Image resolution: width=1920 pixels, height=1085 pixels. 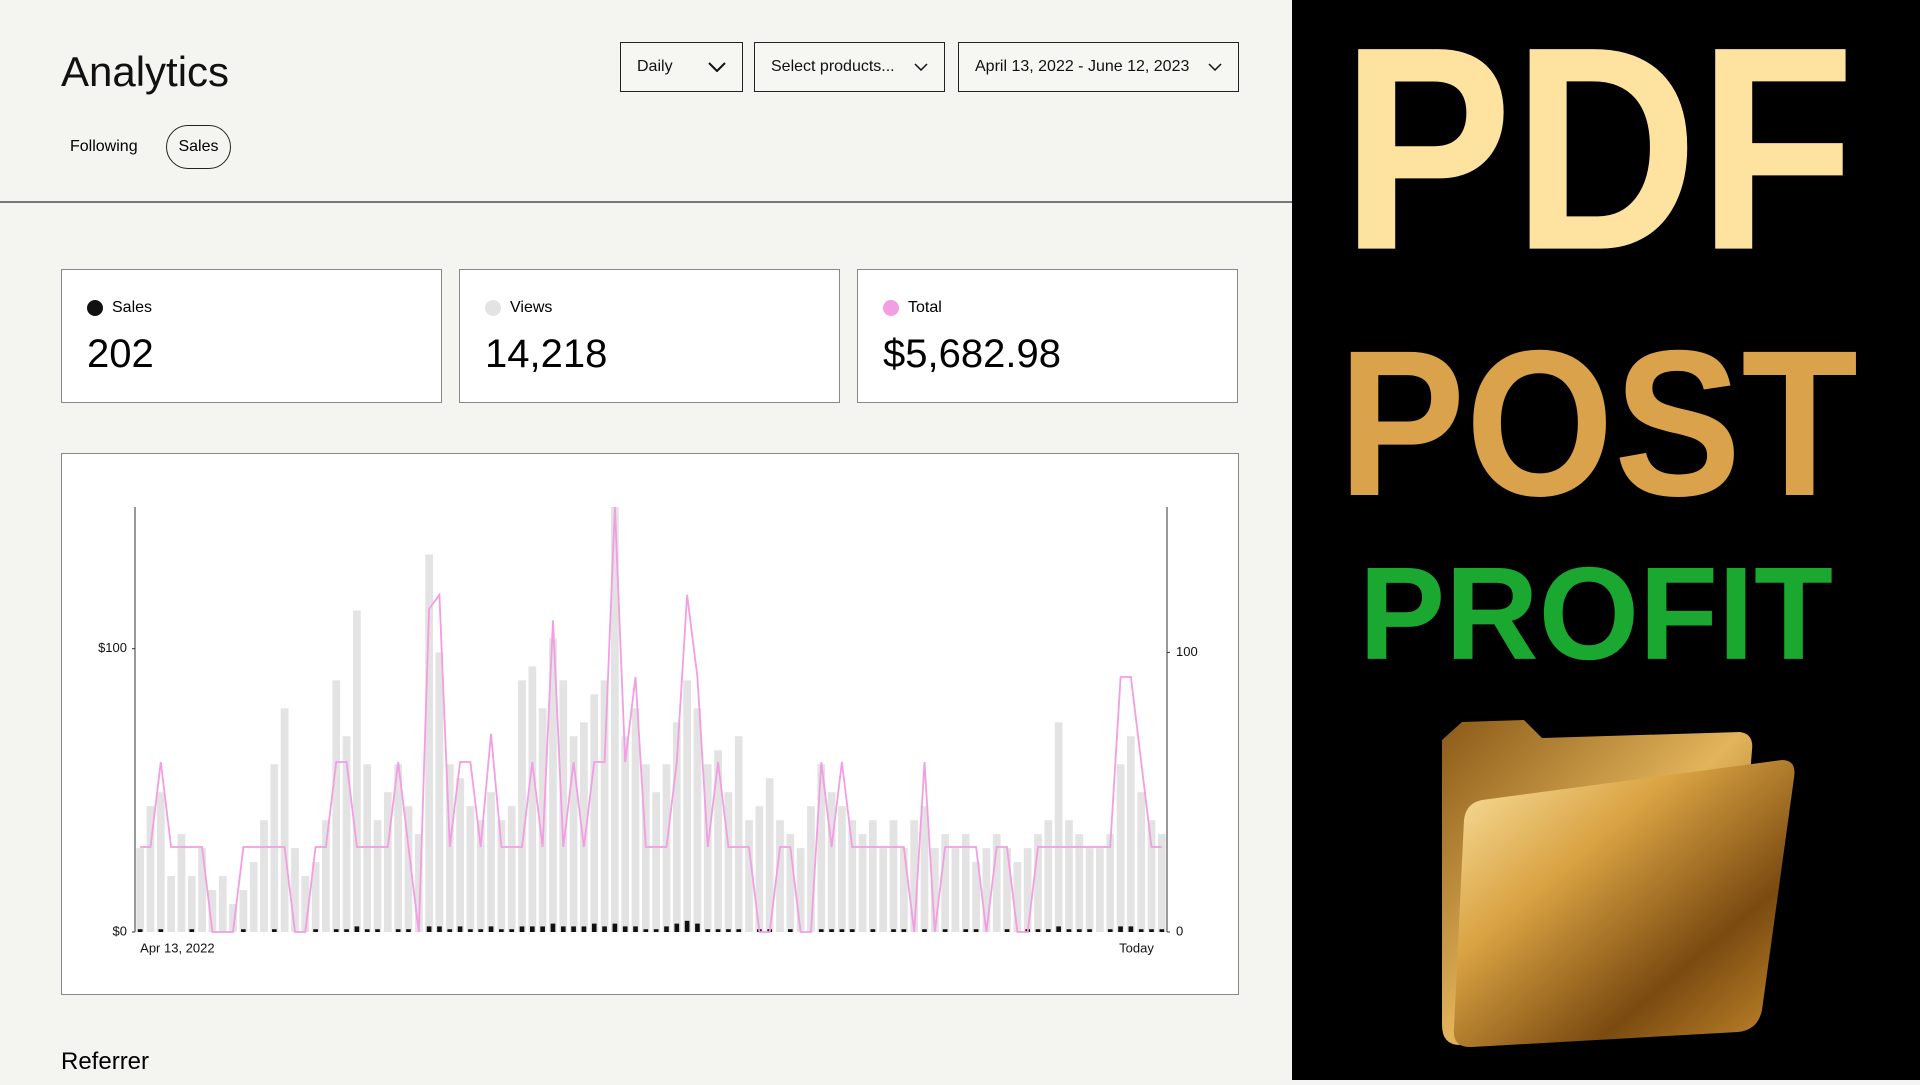 What do you see at coordinates (546, 354) in the screenshot?
I see `stat-value: 14,218` at bounding box center [546, 354].